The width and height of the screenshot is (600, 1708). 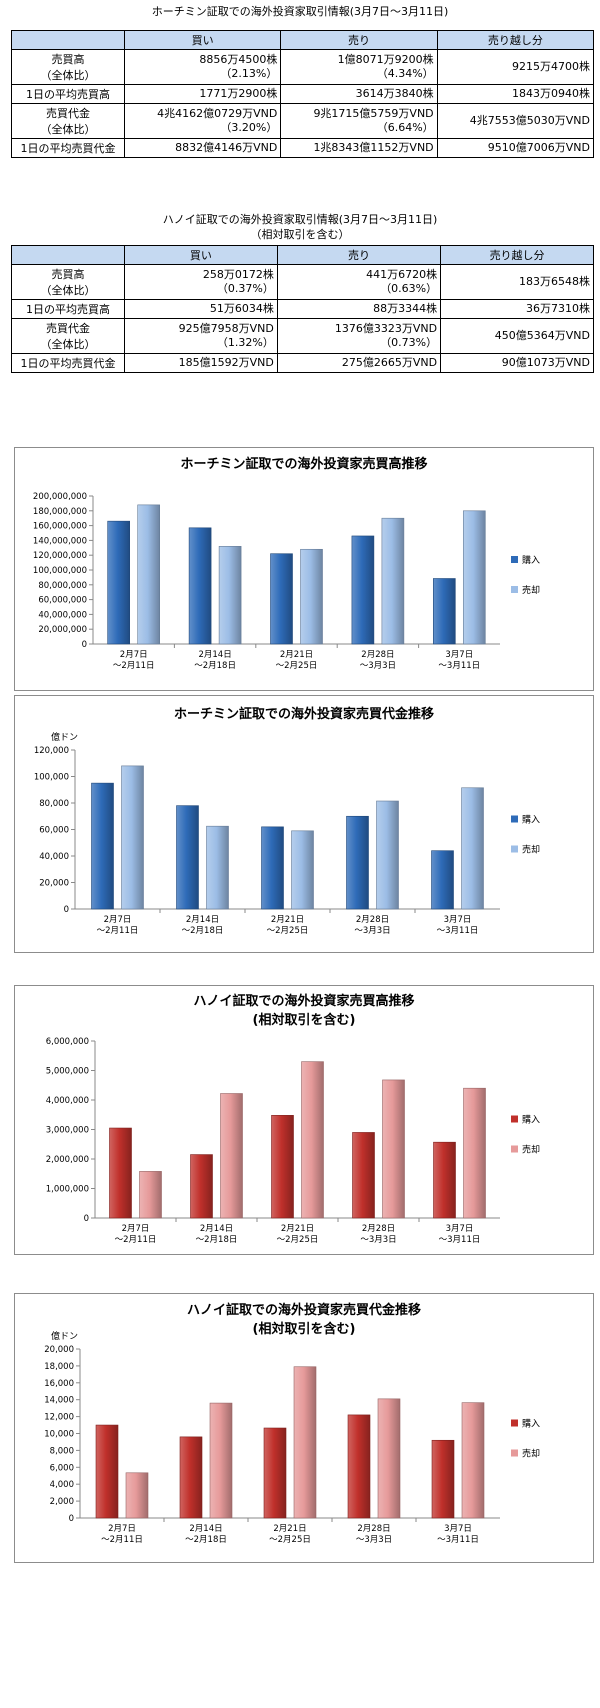 I want to click on row-label: 売買代金 （全体比）, so click(x=68, y=121).